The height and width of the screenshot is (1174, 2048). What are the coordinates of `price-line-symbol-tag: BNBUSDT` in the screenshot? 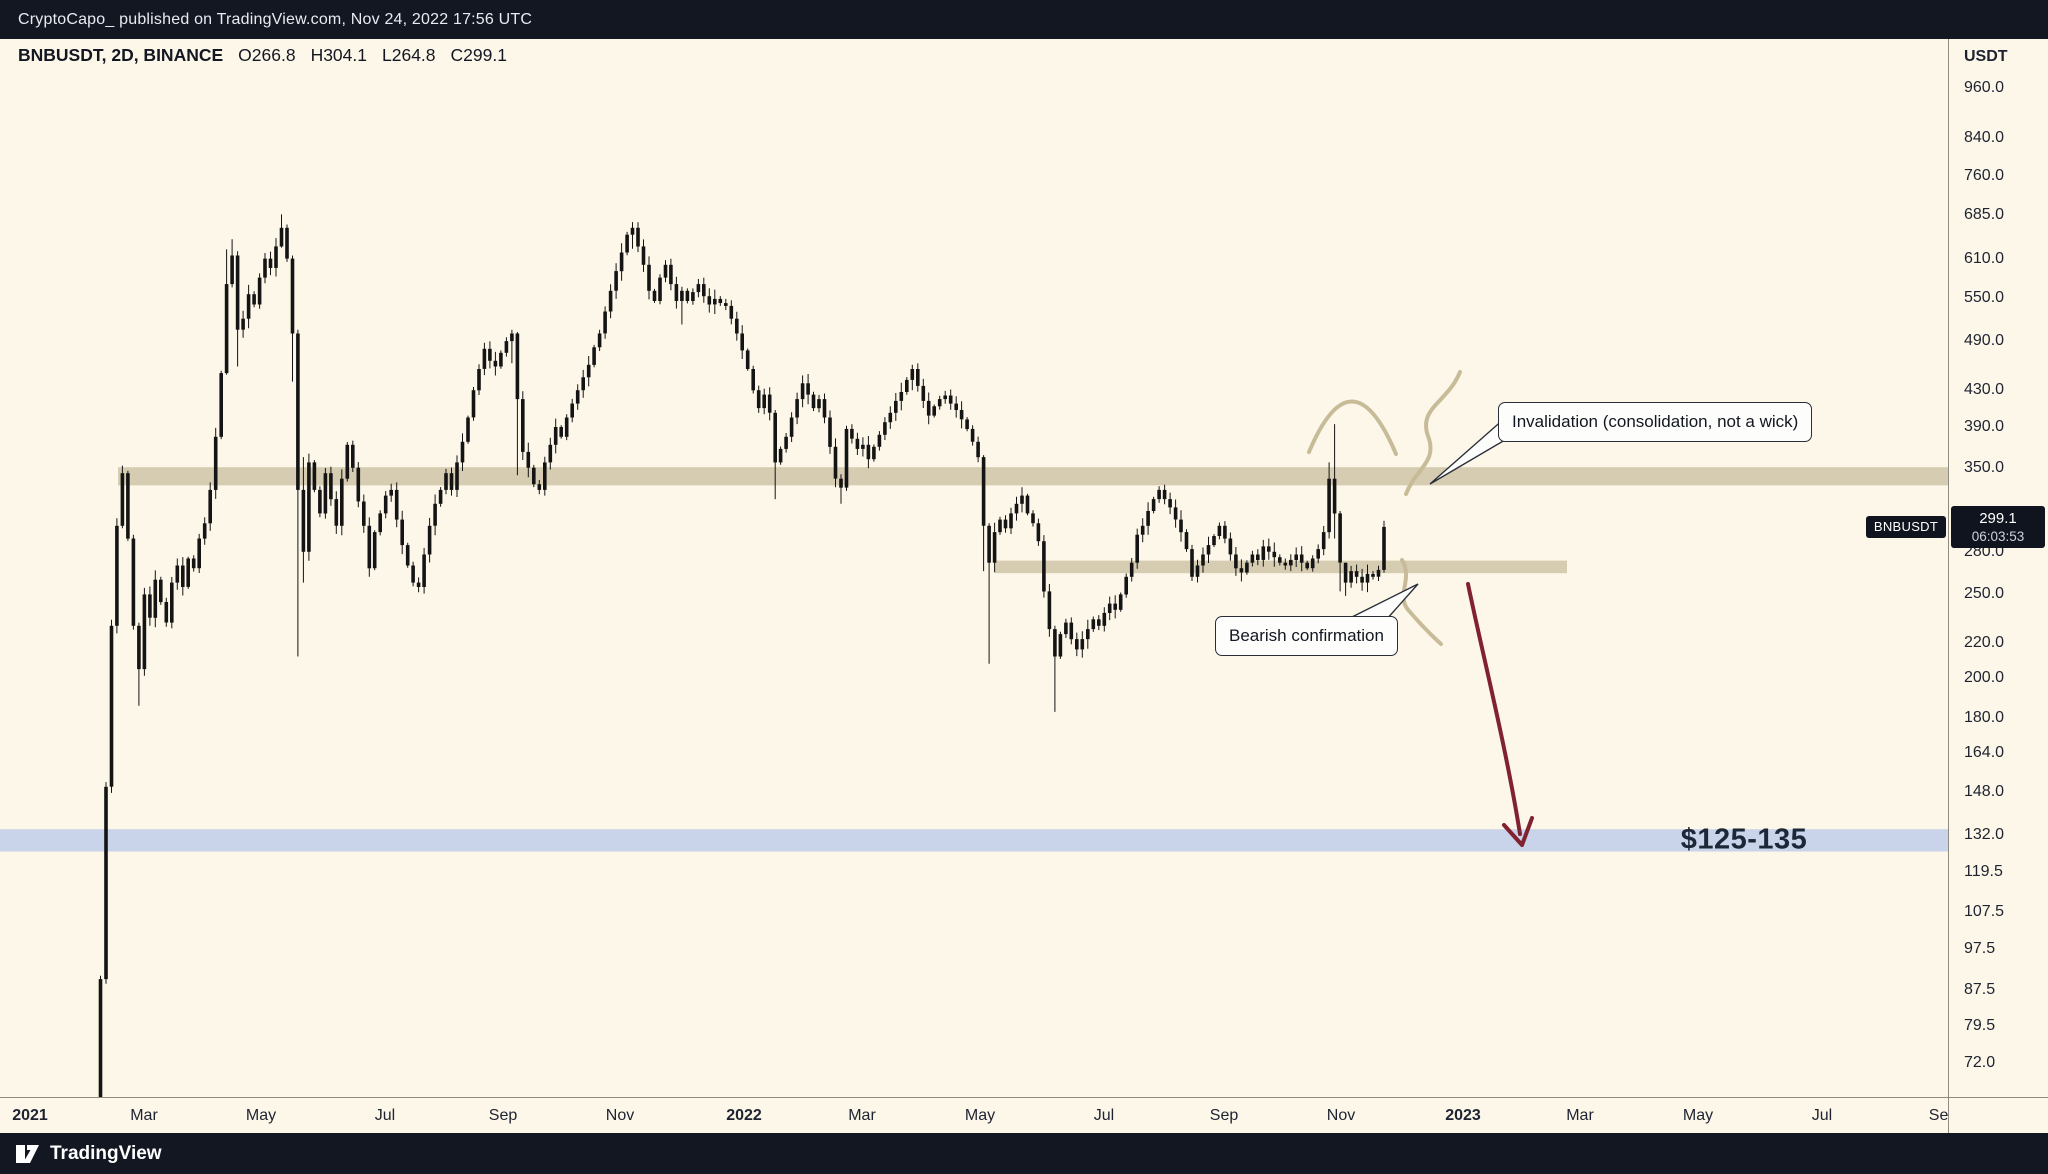 It's located at (1906, 526).